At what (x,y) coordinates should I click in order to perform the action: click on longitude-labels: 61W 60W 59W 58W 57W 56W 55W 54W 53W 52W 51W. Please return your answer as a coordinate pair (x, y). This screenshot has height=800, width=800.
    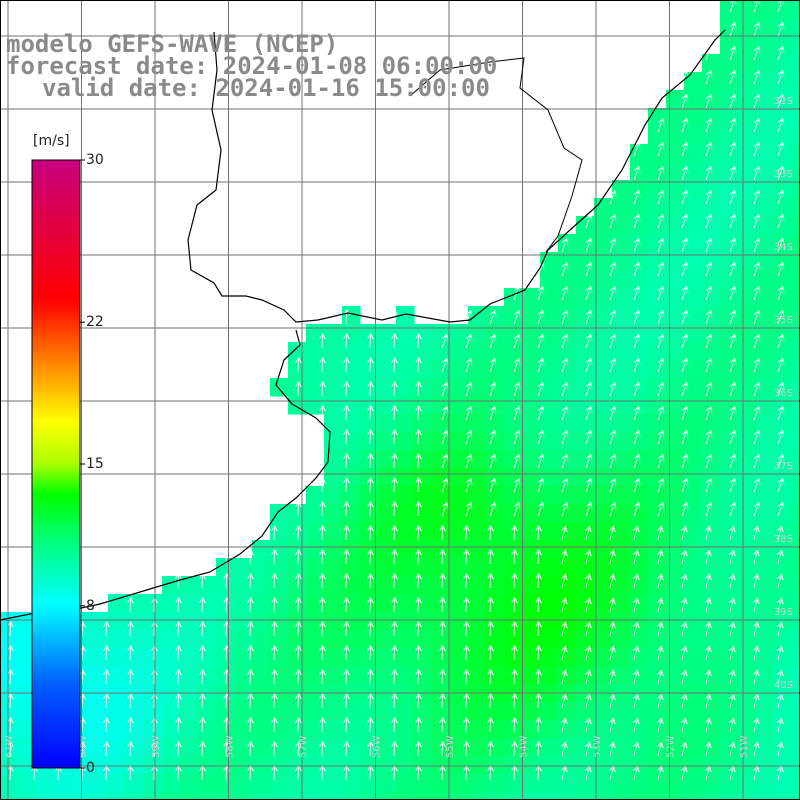
    Looking at the image, I should click on (377, 746).